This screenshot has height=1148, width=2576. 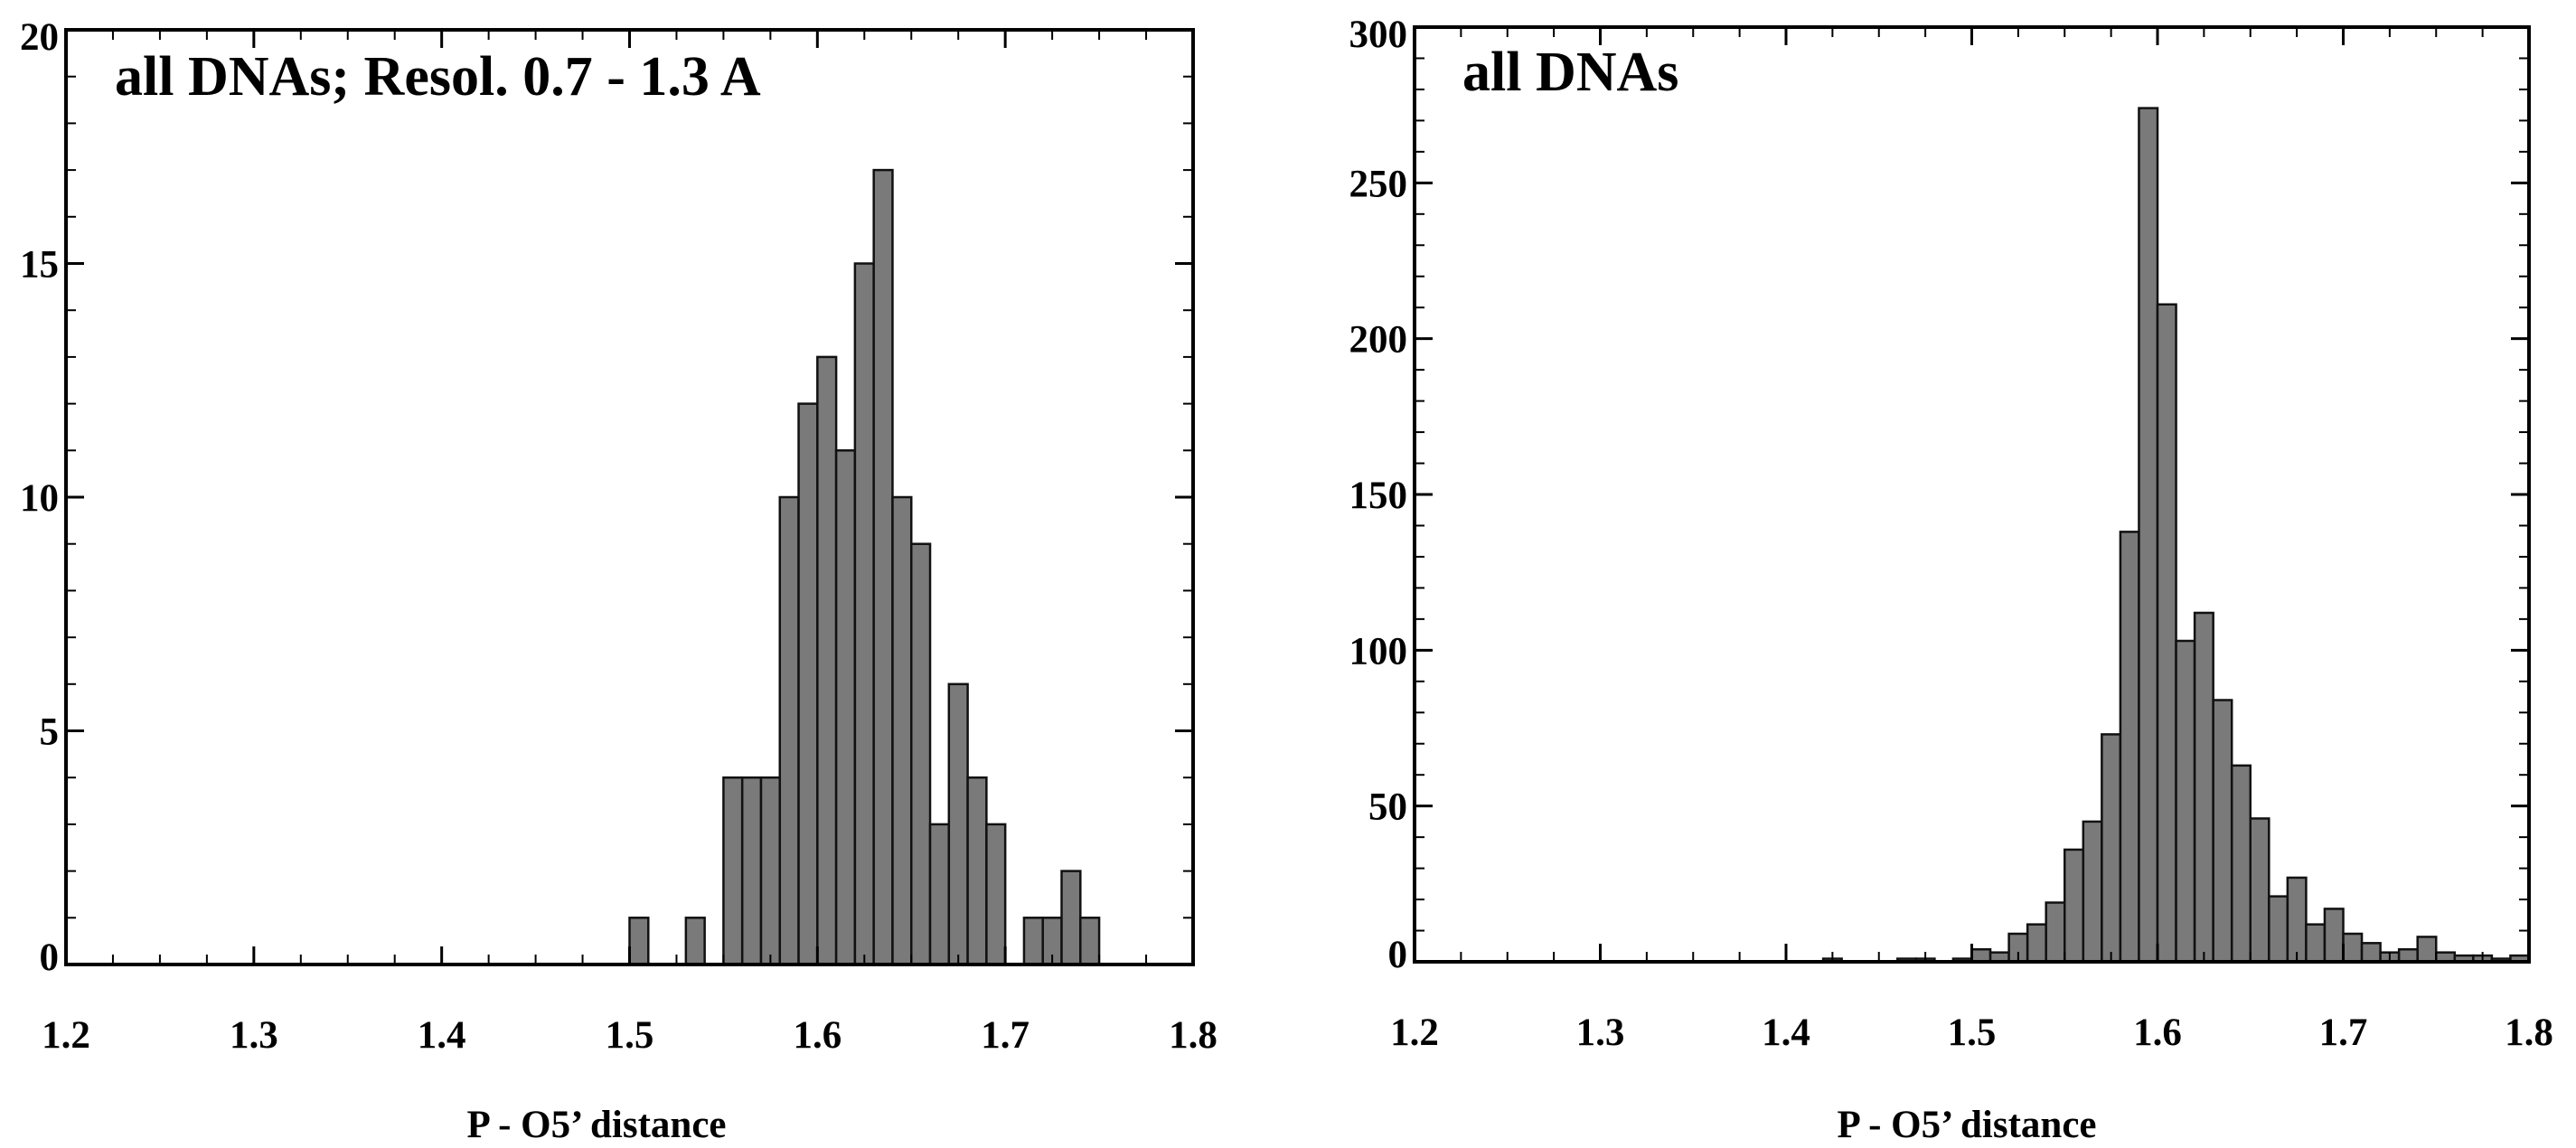 I want to click on y-tick-label: 20, so click(x=39, y=37).